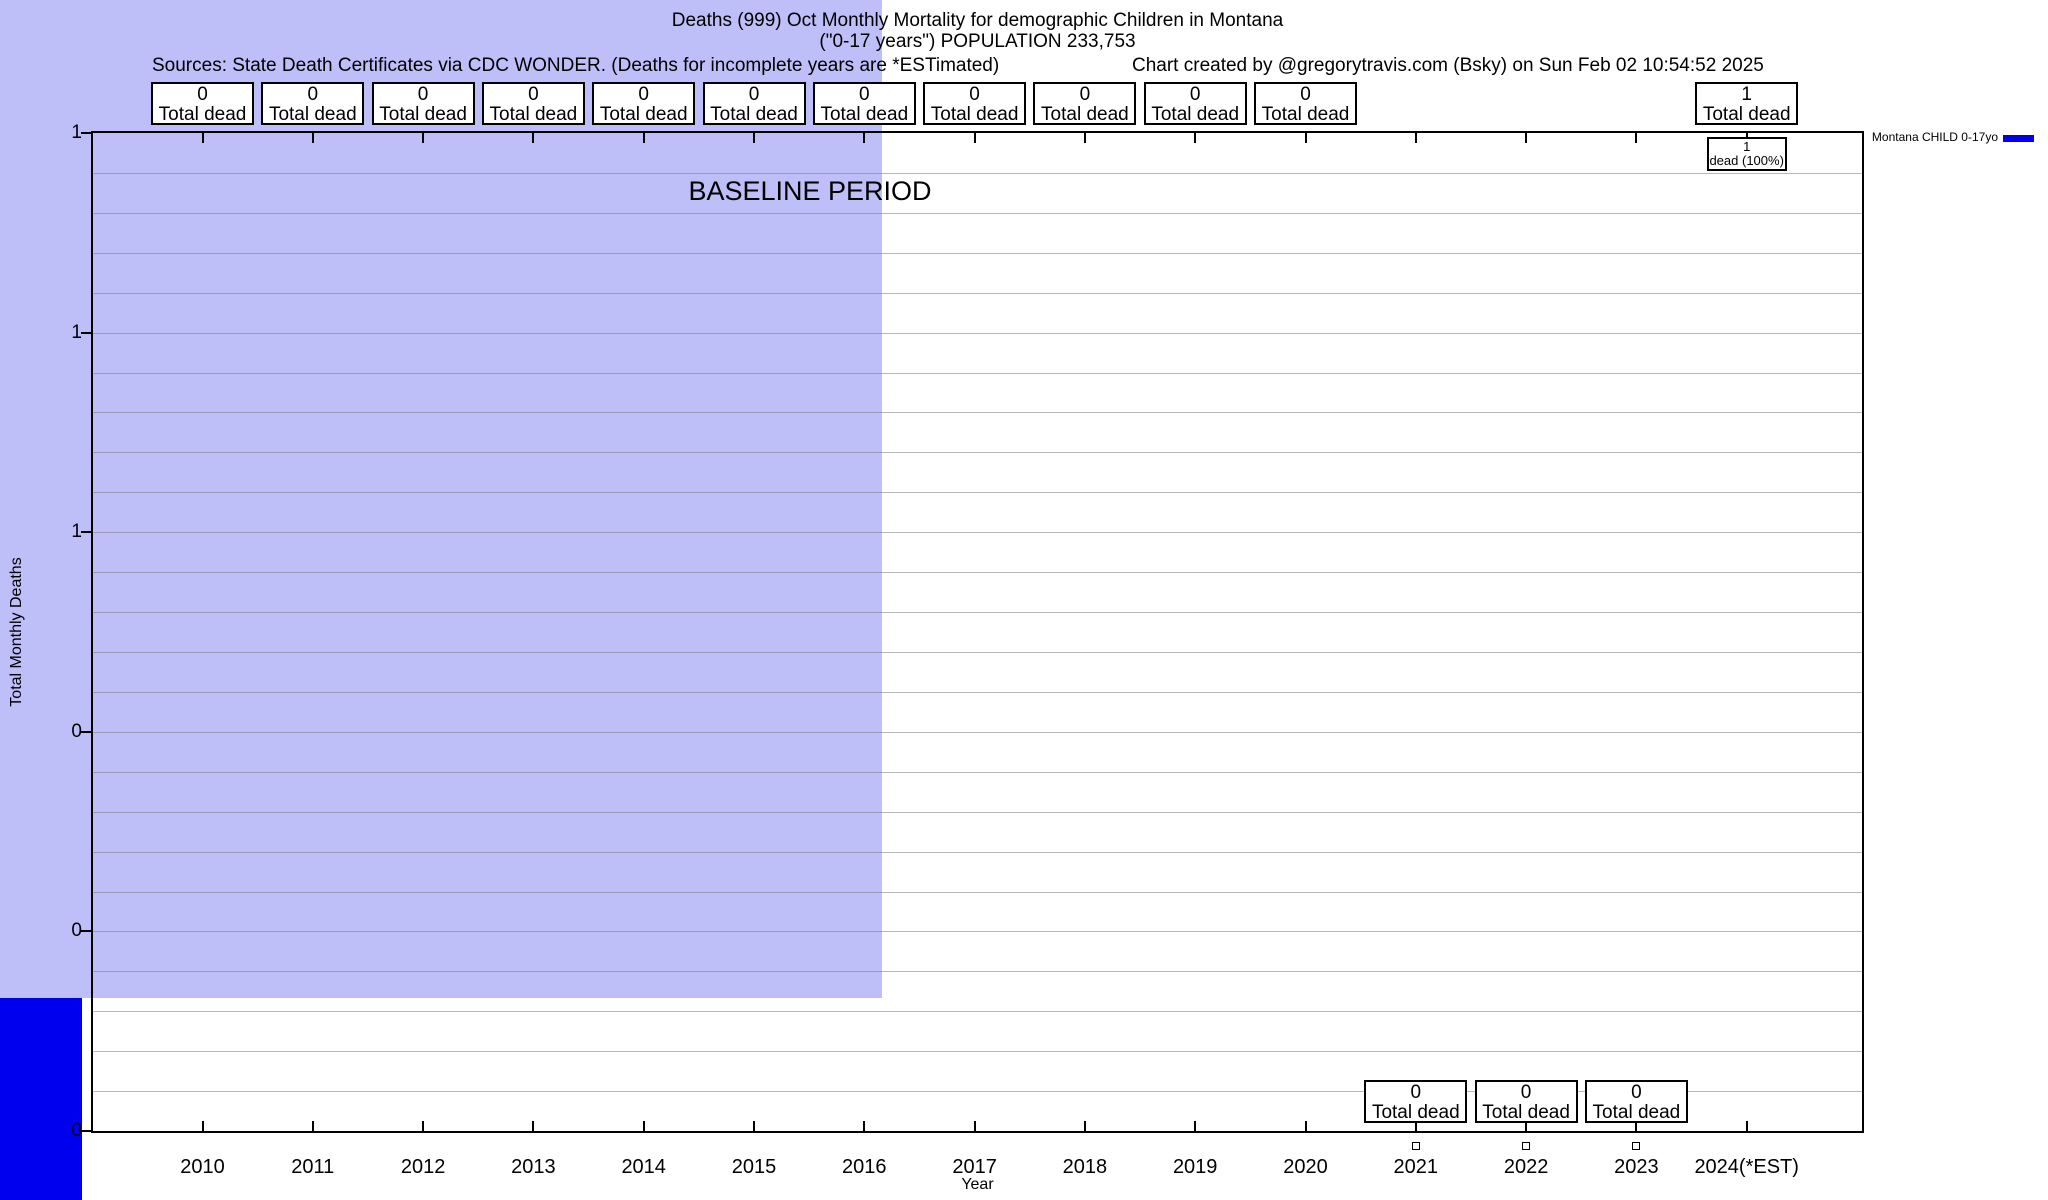 Image resolution: width=2048 pixels, height=1200 pixels. Describe the element at coordinates (92, 632) in the screenshot. I see `plot-border-left` at that location.